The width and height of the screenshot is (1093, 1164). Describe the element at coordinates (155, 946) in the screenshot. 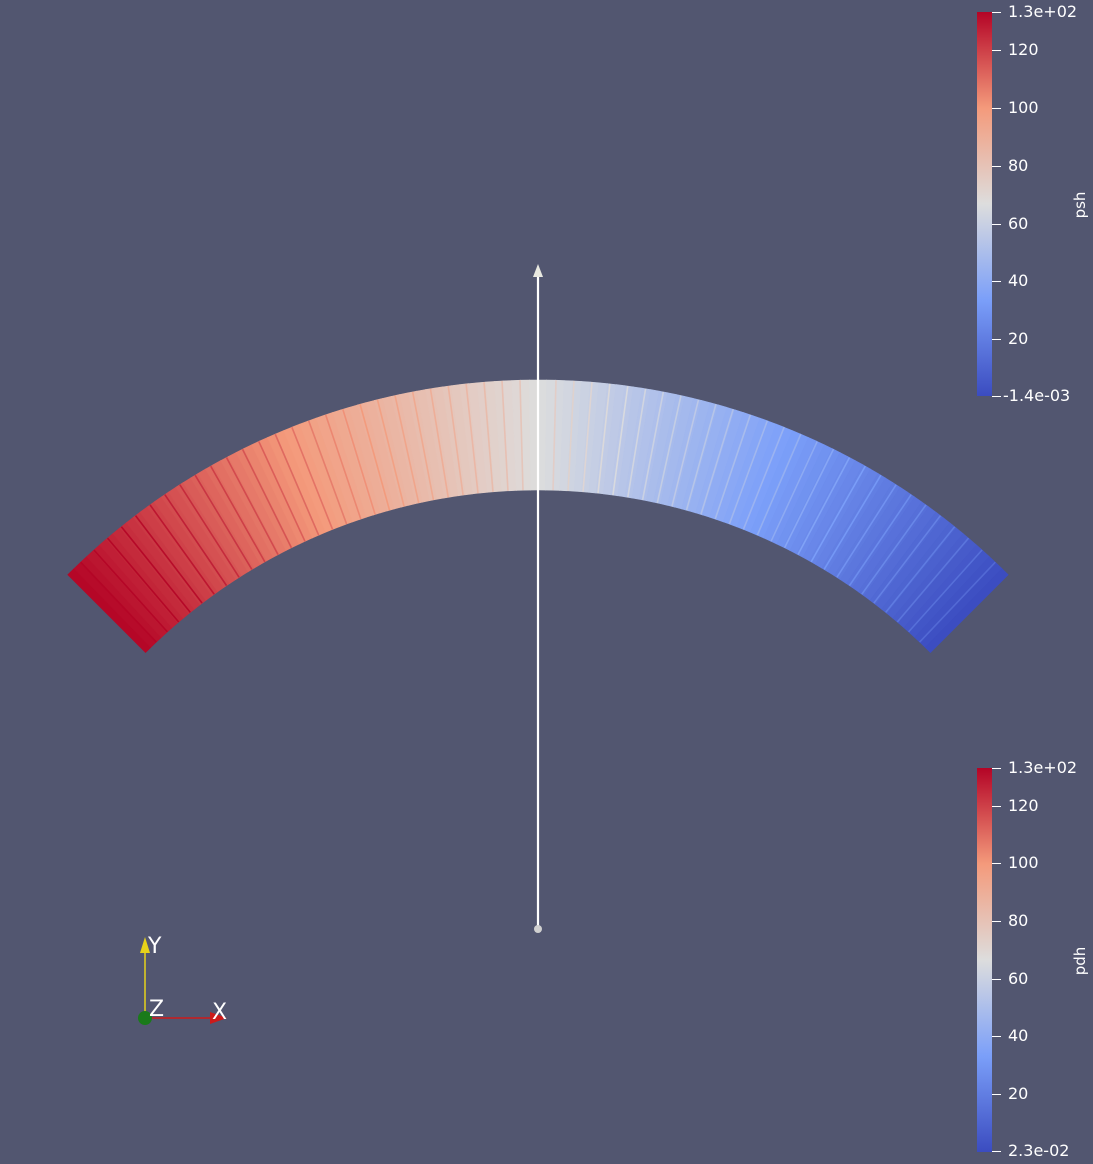

I see `y-axis-label: Y` at that location.